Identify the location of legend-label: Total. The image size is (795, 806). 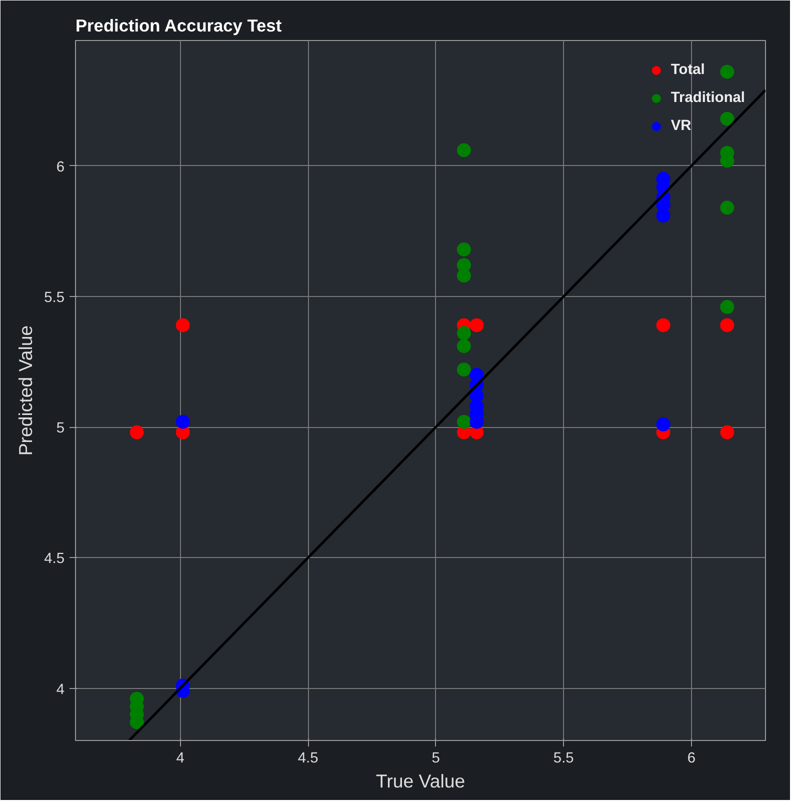
(687, 70).